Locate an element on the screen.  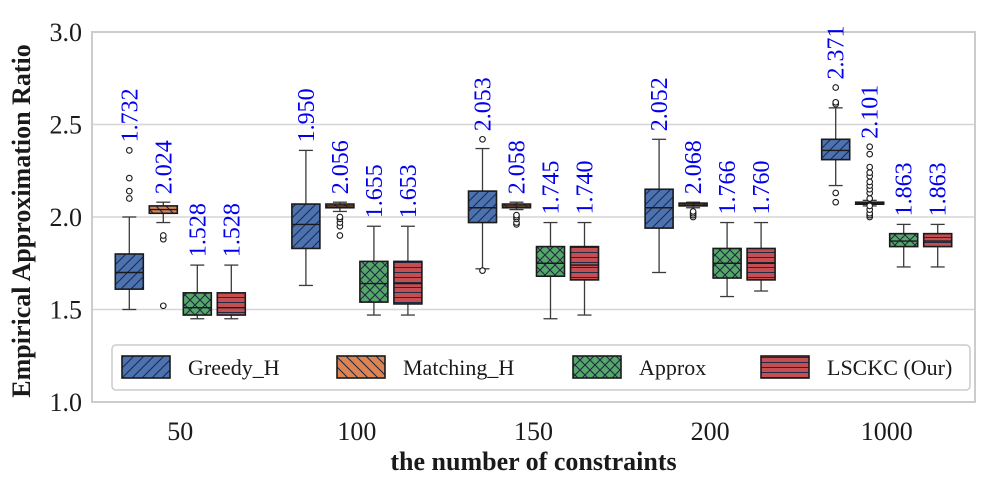
data-label: 1.745 is located at coordinates (552, 188).